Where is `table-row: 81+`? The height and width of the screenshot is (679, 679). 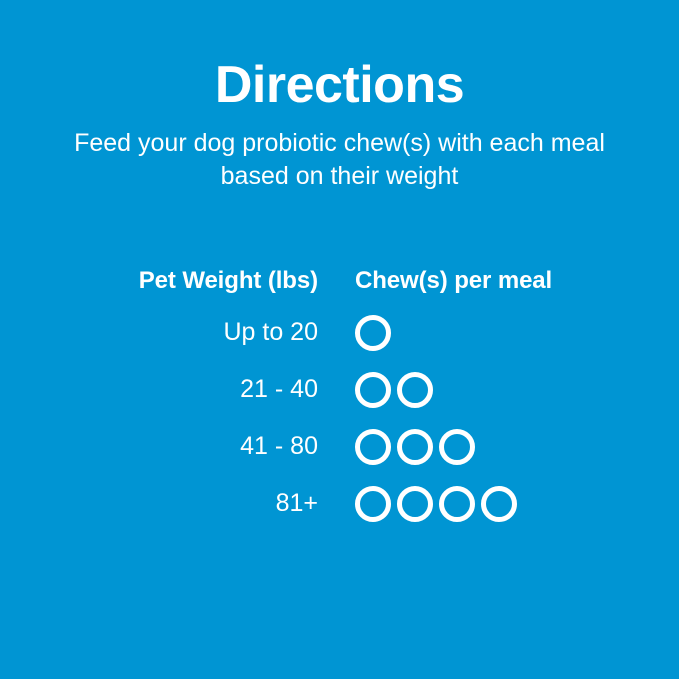
table-row: 81+ is located at coordinates (339, 503).